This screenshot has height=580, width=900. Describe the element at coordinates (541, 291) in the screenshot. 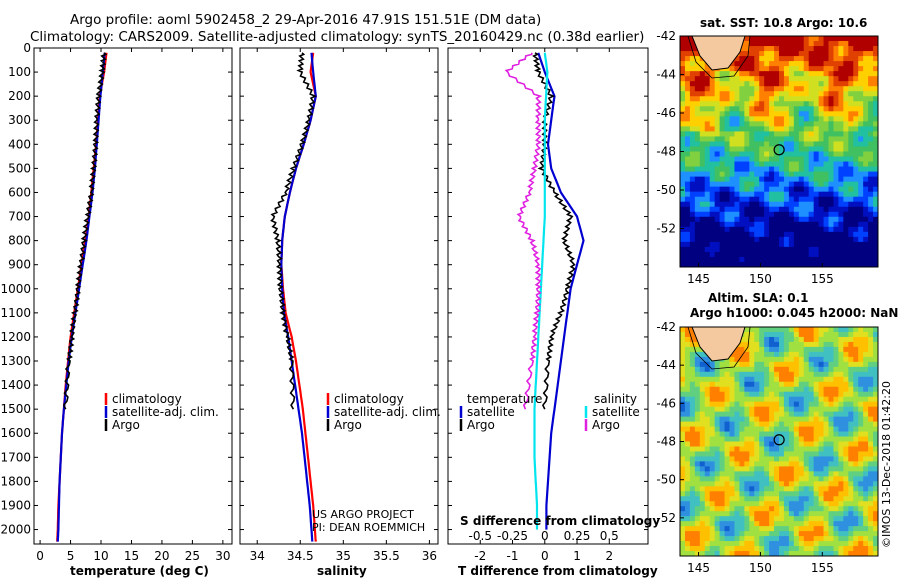

I see `series-salinity-satellite` at that location.